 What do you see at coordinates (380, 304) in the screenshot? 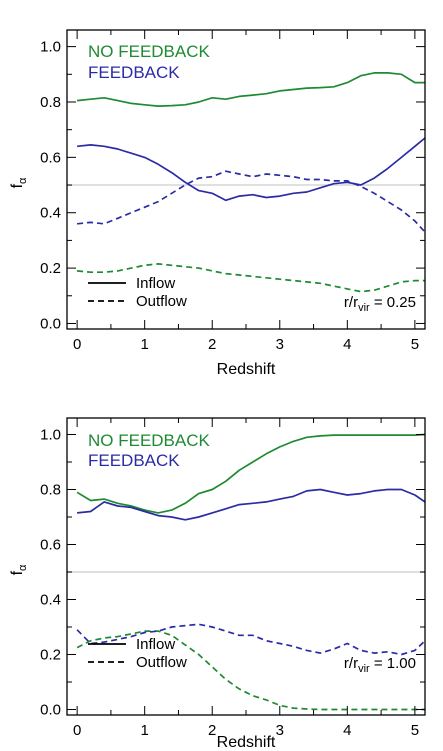
I see `radius-annotation: r/rvir = 0.25` at bounding box center [380, 304].